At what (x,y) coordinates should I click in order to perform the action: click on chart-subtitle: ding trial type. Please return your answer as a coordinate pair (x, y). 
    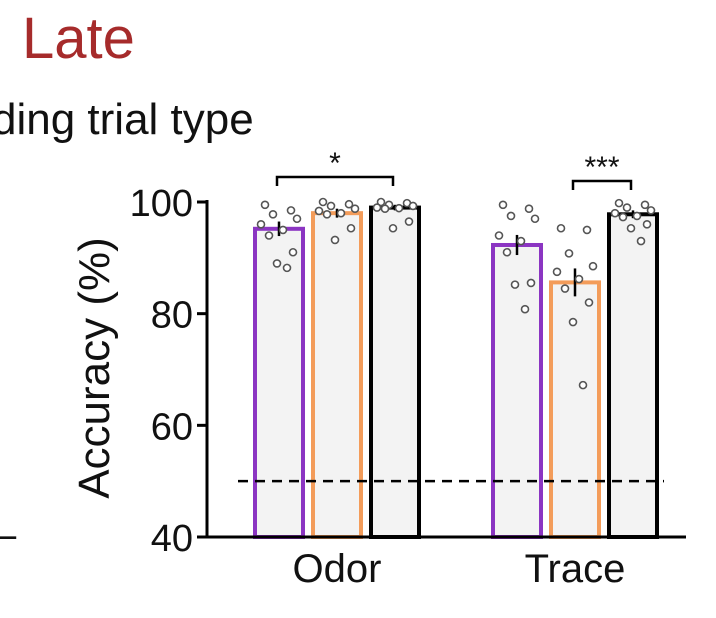
    Looking at the image, I should click on (127, 119).